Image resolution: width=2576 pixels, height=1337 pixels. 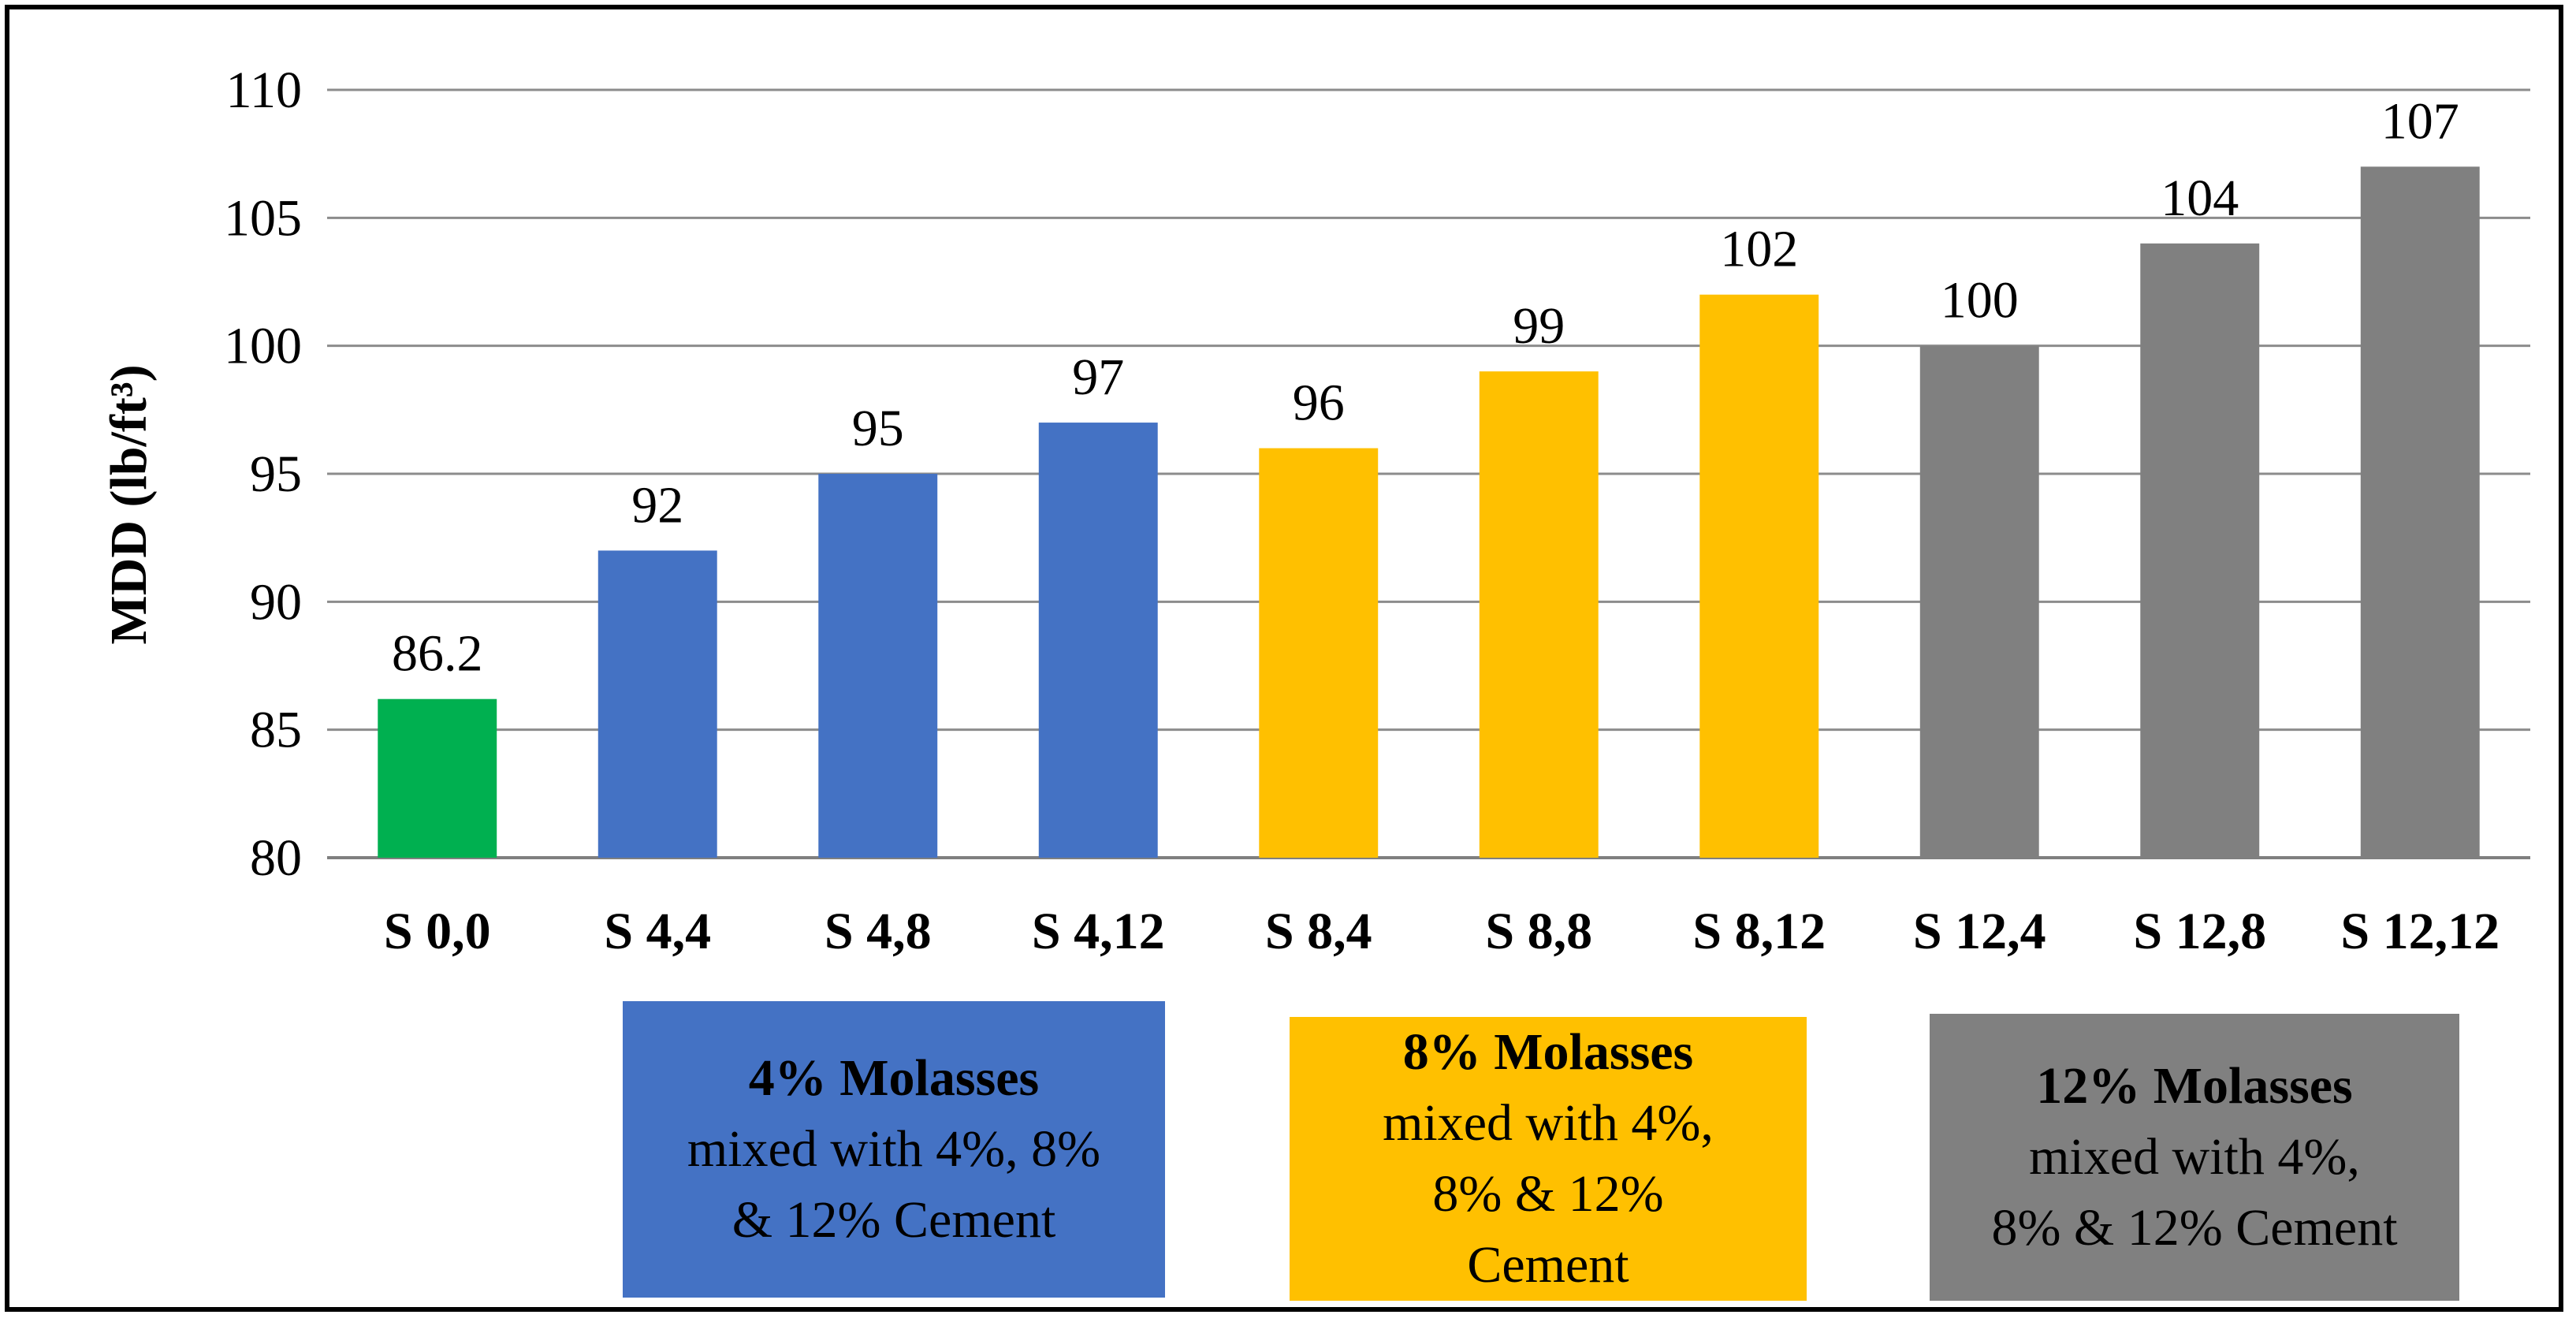 What do you see at coordinates (1098, 931) in the screenshot?
I see `x-tick-label: S 4,12` at bounding box center [1098, 931].